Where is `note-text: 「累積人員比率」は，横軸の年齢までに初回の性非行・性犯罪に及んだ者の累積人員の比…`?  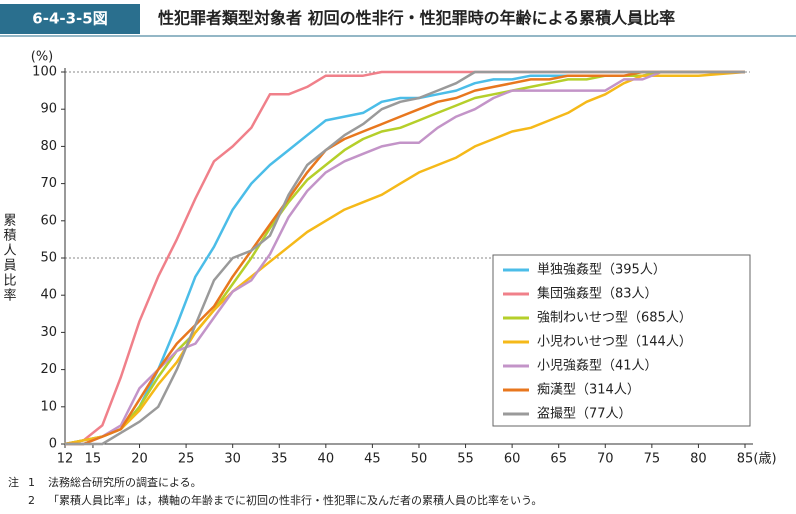
note-text: 「累積人員比率」は，横軸の年齢までに初回の性非行・性犯罪に及んだ者の累積人員の比… is located at coordinates (295, 500).